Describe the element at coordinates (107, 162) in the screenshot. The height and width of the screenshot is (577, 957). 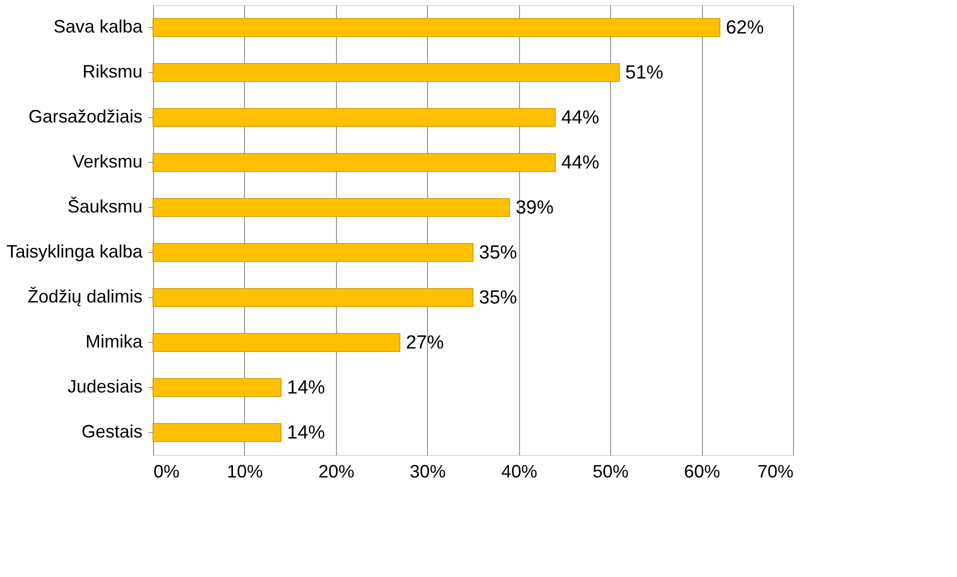
I see `y-tick-label: Verksmu` at that location.